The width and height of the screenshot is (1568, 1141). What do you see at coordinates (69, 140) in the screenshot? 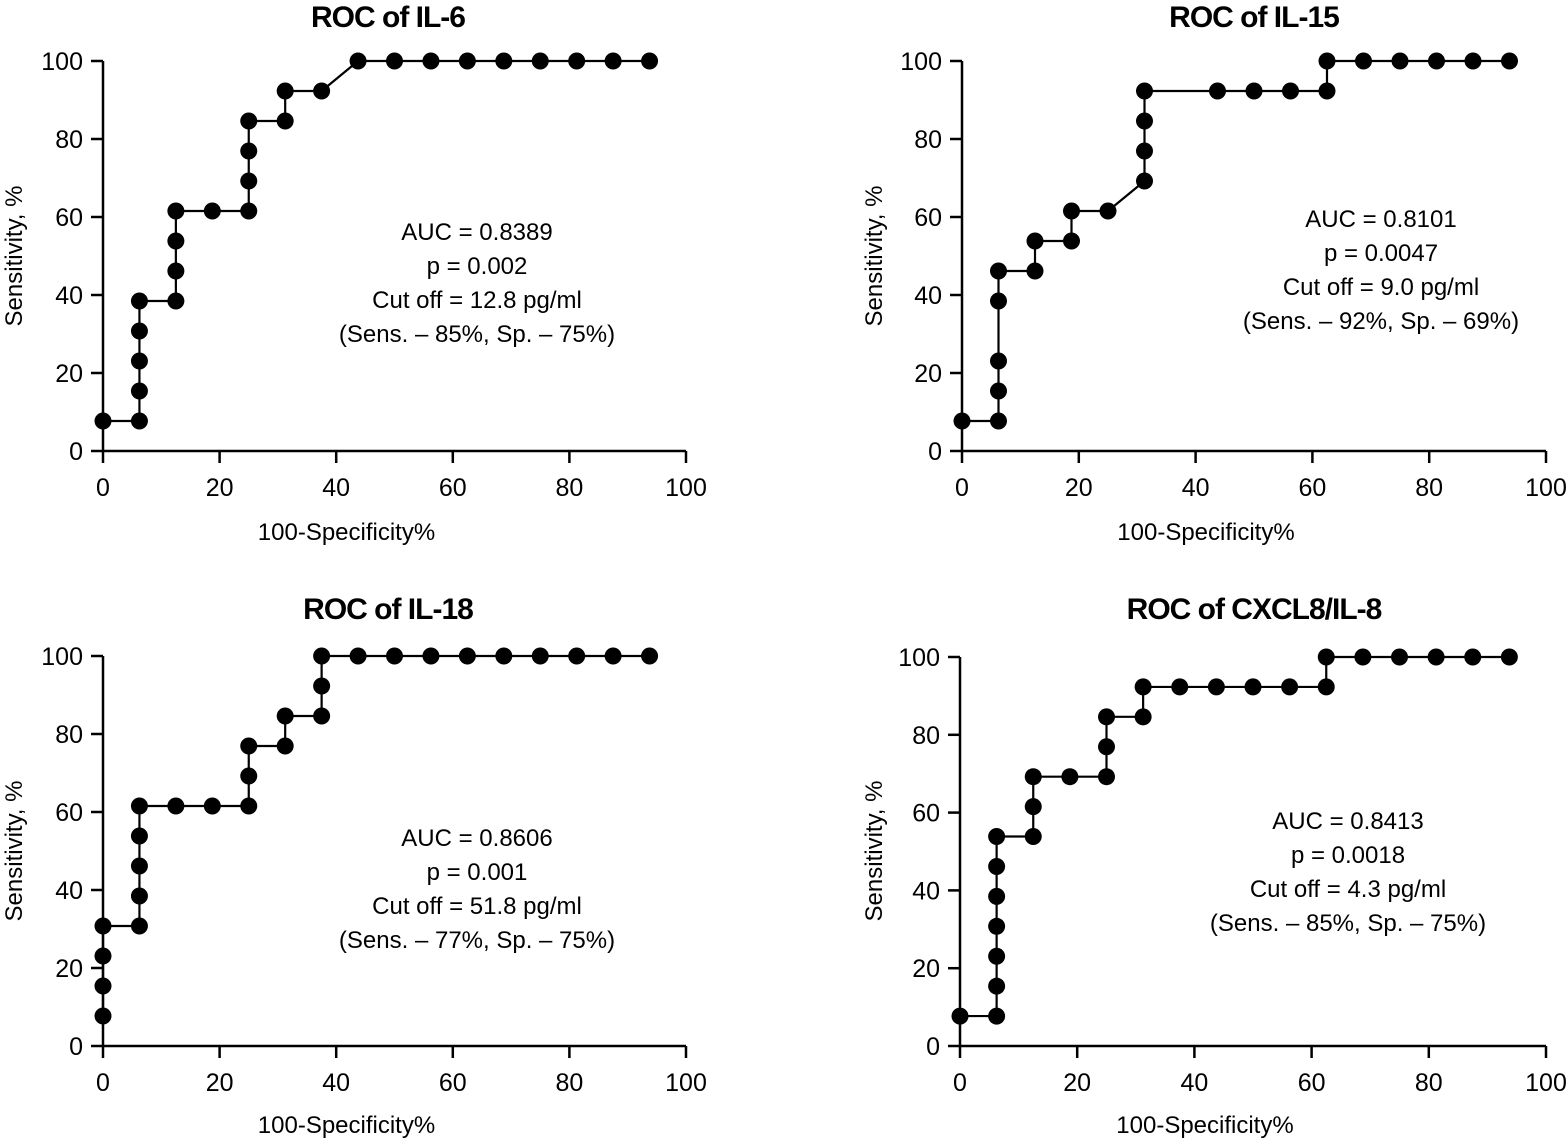
I see `y-tick-label: 80` at bounding box center [69, 140].